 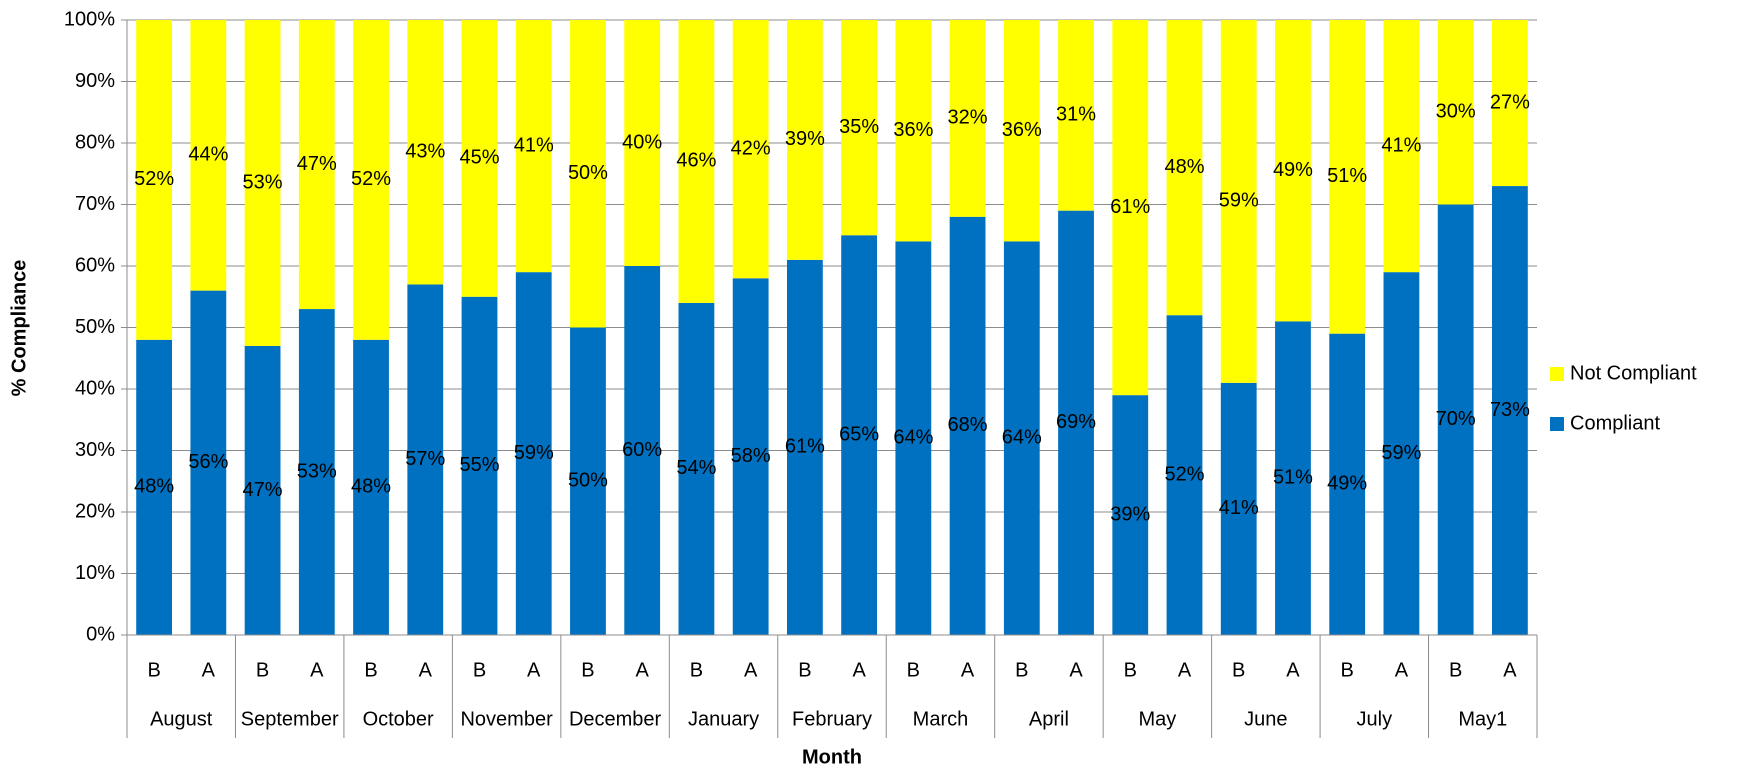 I want to click on y-axis-title: % Compliance, so click(x=19, y=328).